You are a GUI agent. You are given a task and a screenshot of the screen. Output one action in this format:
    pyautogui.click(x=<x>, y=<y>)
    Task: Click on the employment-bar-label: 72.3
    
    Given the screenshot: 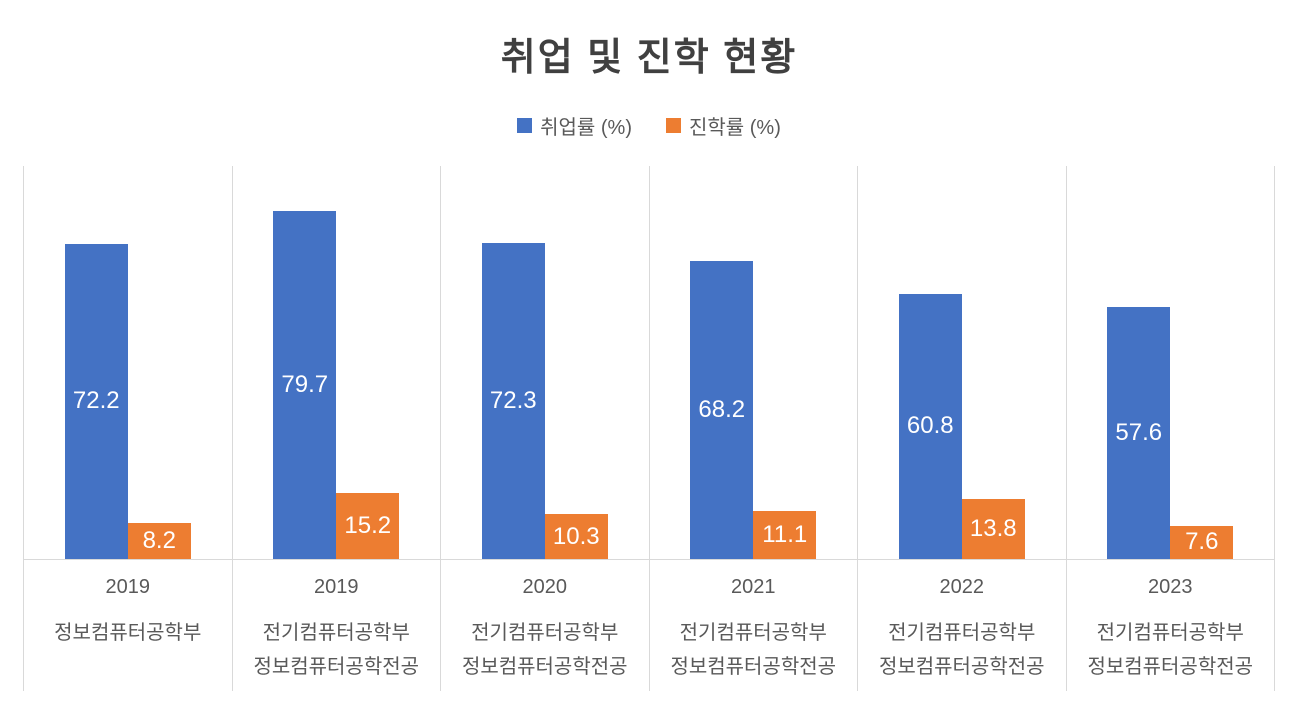 What is the action you would take?
    pyautogui.click(x=513, y=401)
    